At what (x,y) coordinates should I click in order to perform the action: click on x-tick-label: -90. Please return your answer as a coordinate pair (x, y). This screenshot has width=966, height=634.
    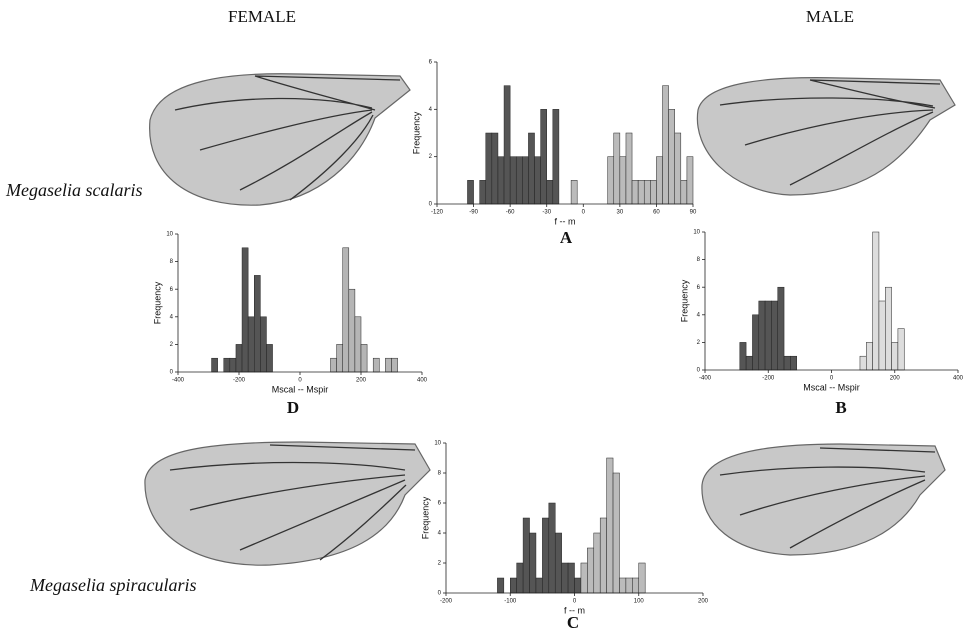
    Looking at the image, I should click on (473, 213).